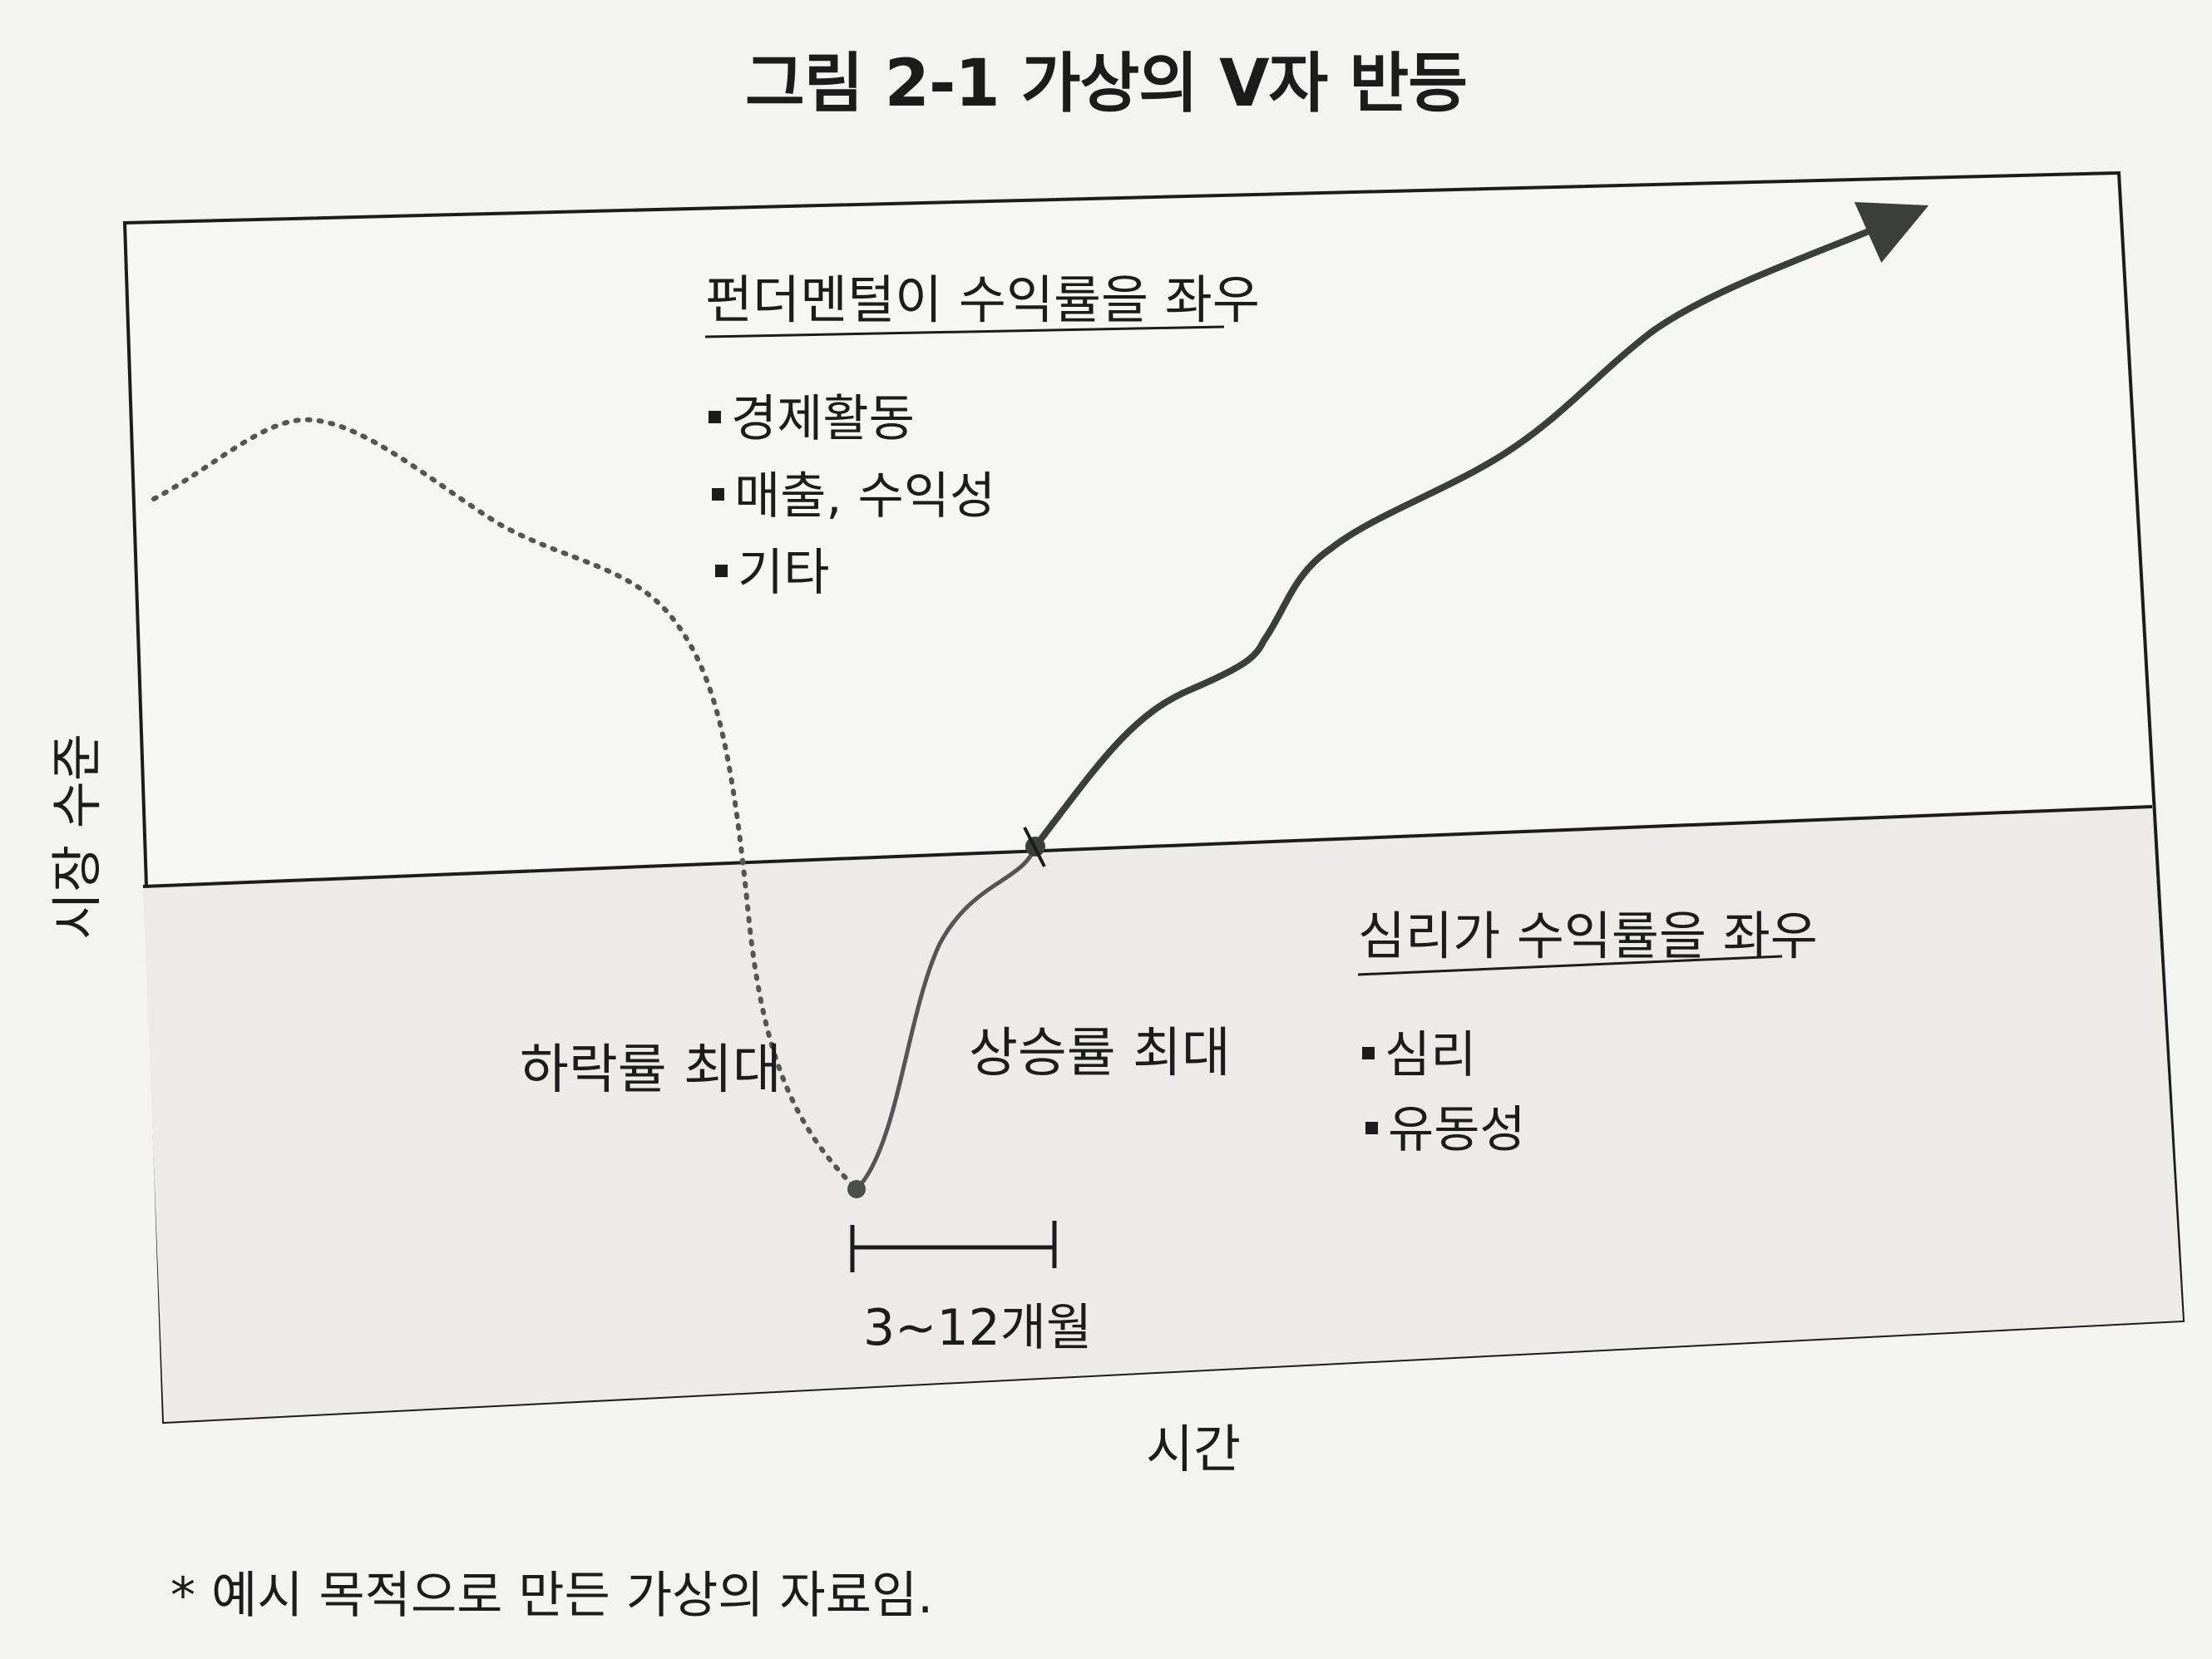 Image resolution: width=2212 pixels, height=1659 pixels. I want to click on list-item: 심리, so click(1419, 1051).